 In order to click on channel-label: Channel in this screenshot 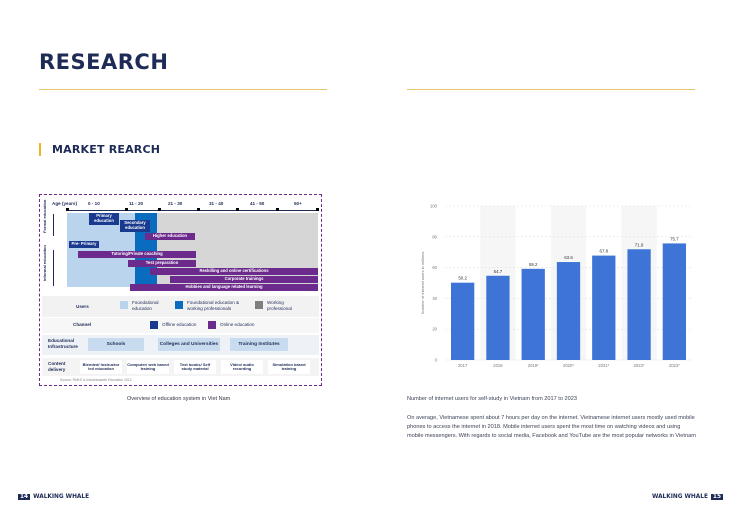, I will do `click(82, 324)`.